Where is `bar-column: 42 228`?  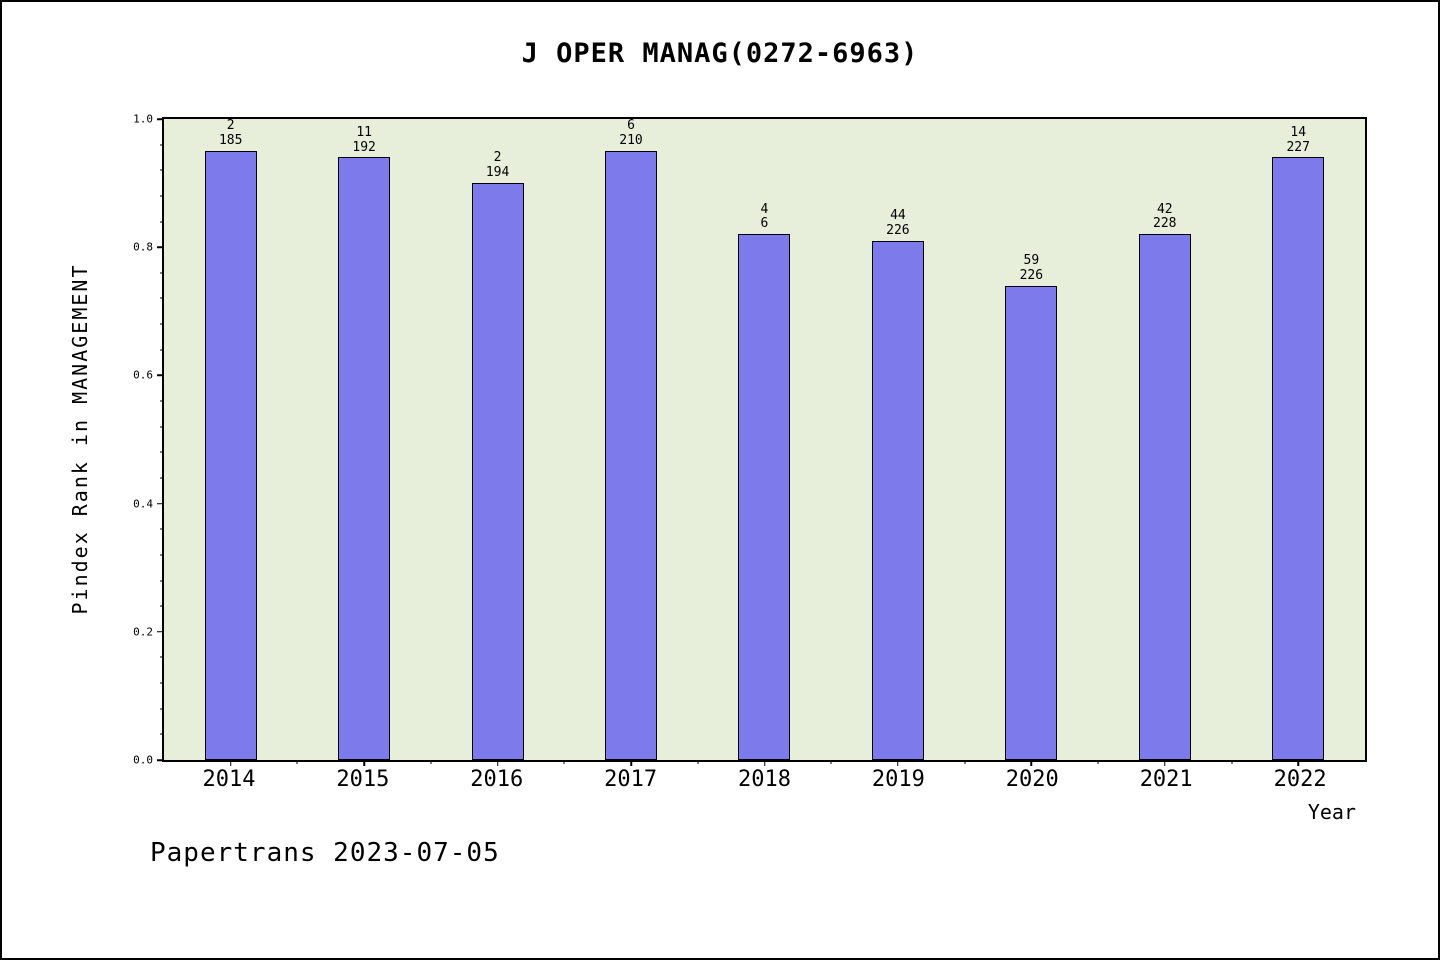 bar-column: 42 228 is located at coordinates (1164, 439).